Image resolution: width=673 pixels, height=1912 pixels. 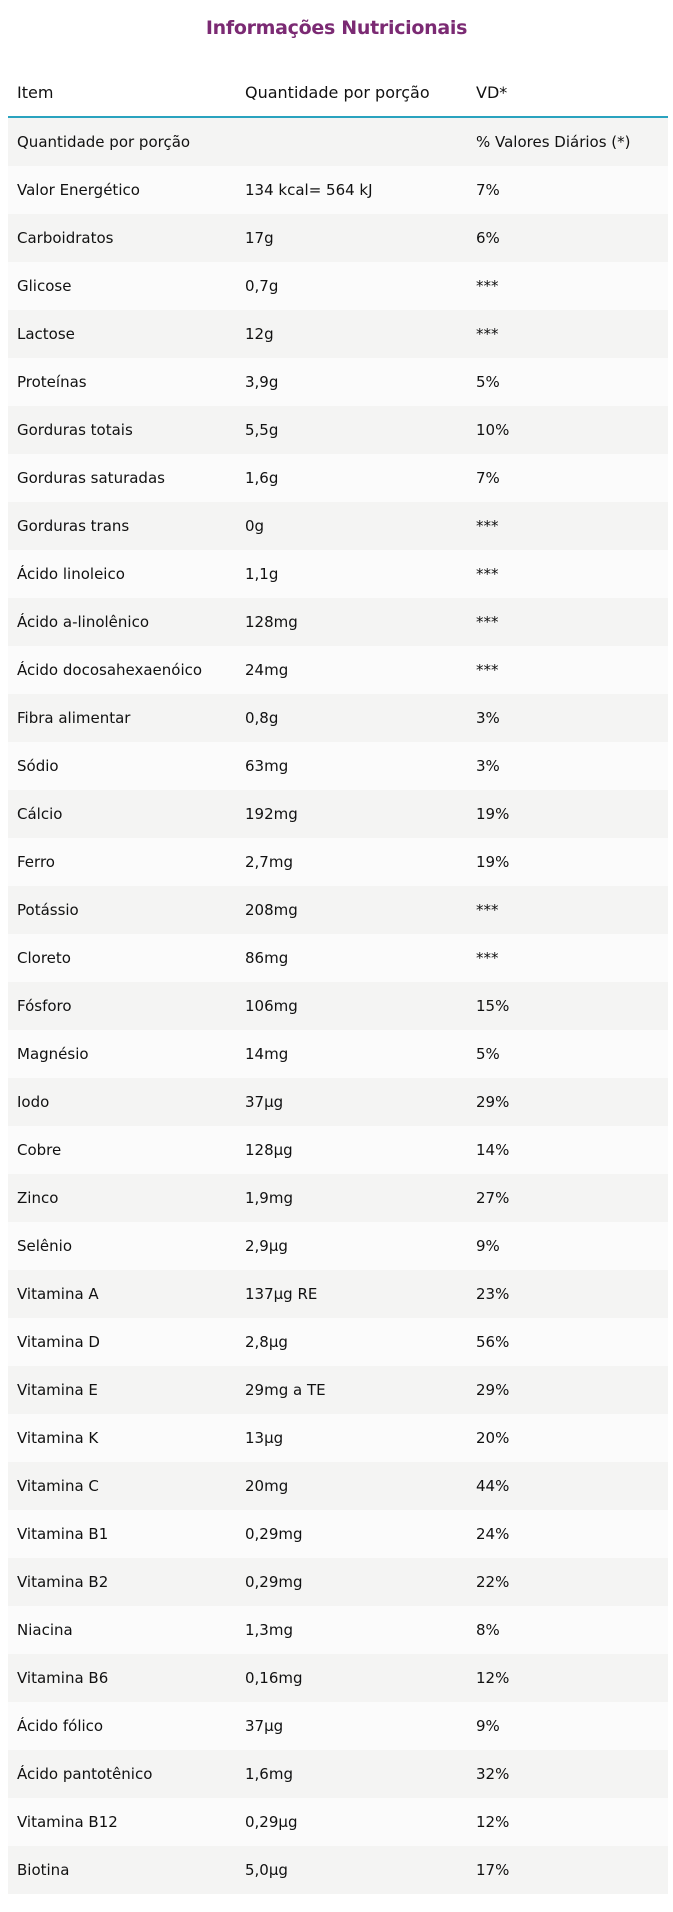 I want to click on cell-quantity: 29mg a TE, so click(x=285, y=1390).